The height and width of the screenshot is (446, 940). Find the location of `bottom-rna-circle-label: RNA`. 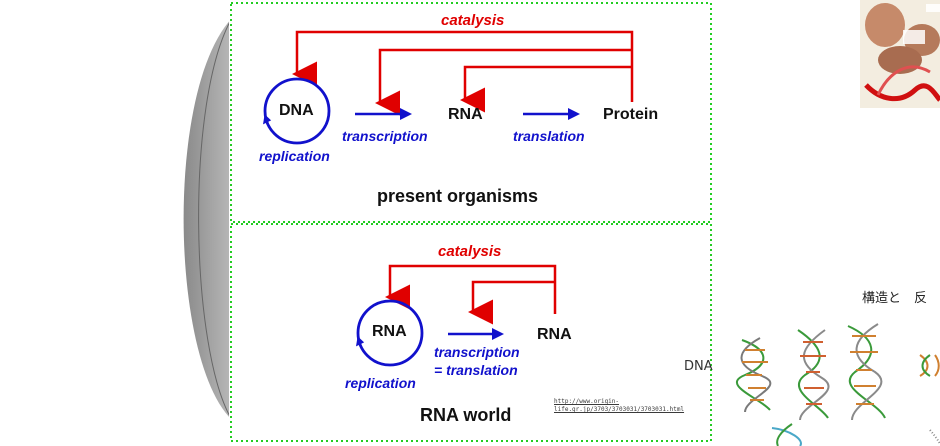

bottom-rna-circle-label: RNA is located at coordinates (389, 331).